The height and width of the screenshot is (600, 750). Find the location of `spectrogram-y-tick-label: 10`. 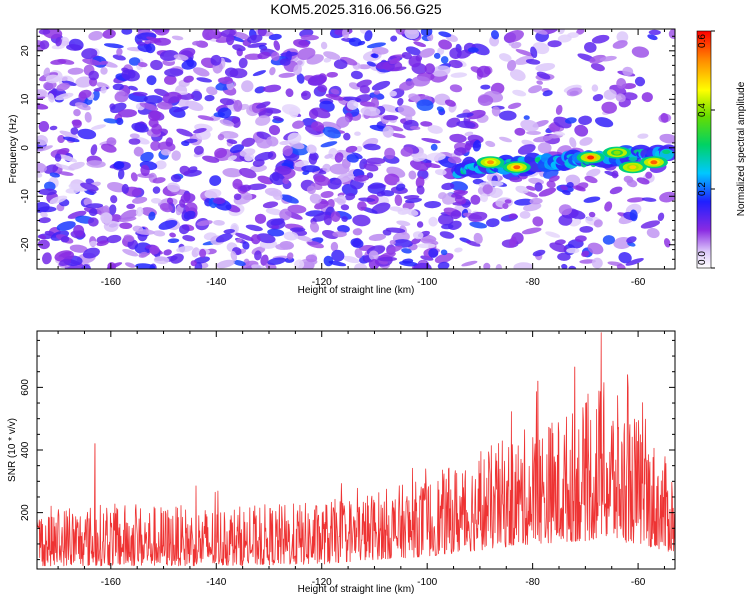

spectrogram-y-tick-label: 10 is located at coordinates (25, 99).